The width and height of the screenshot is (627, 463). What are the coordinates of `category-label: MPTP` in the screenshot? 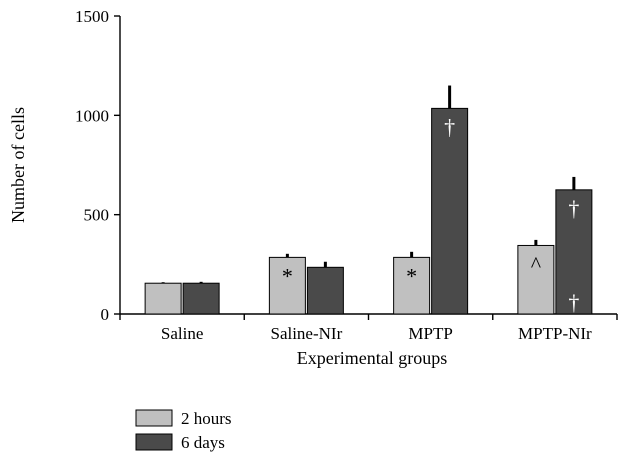 It's located at (430, 333).